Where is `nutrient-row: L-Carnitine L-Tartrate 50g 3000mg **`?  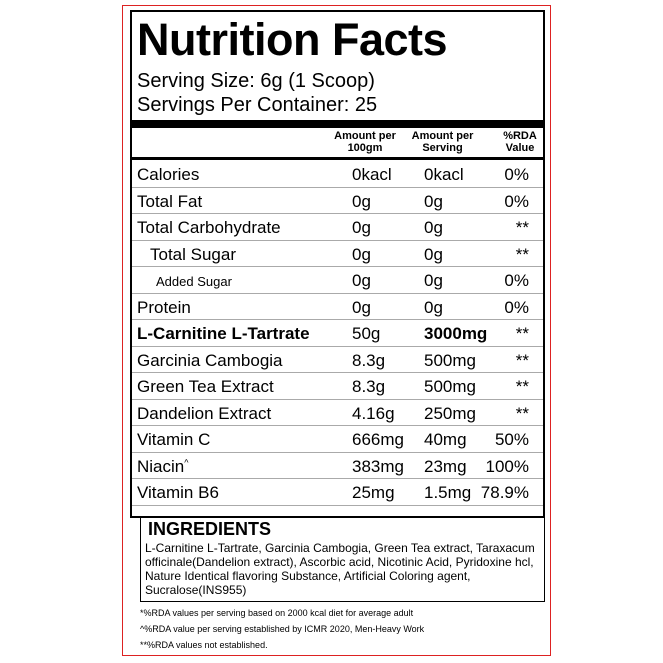
nutrient-row: L-Carnitine L-Tartrate 50g 3000mg ** is located at coordinates (337, 333).